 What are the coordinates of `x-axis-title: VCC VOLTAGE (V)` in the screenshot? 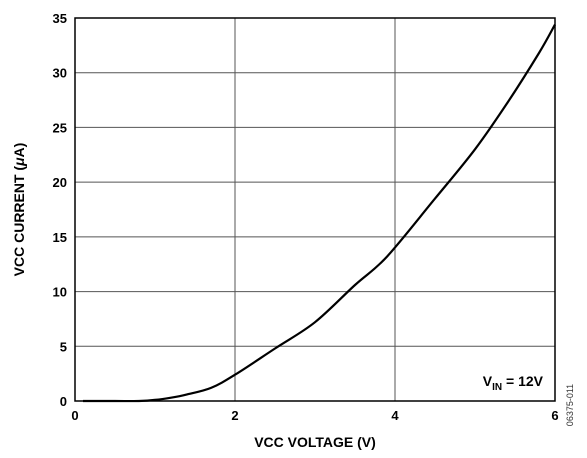 It's located at (315, 442).